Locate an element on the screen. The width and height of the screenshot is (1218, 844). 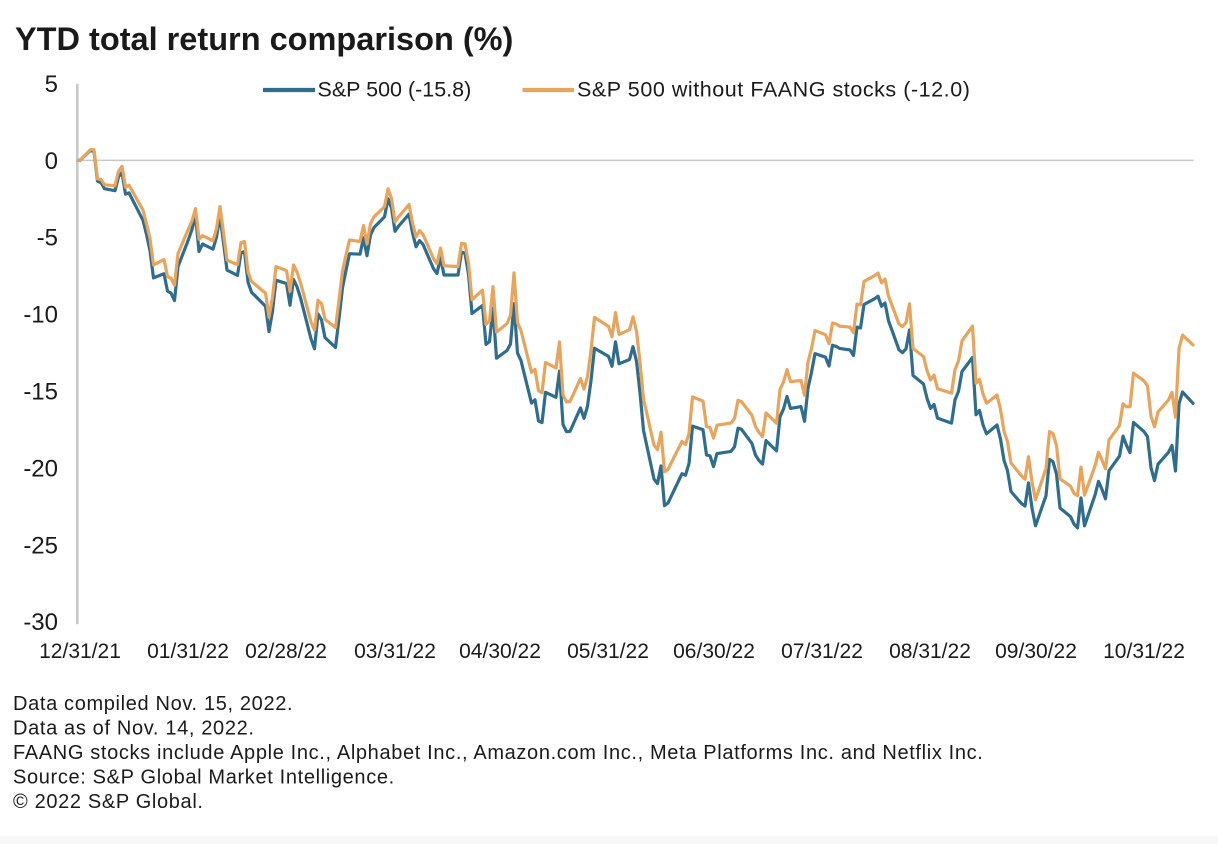
svg-text: 04/30/22 is located at coordinates (500, 651).